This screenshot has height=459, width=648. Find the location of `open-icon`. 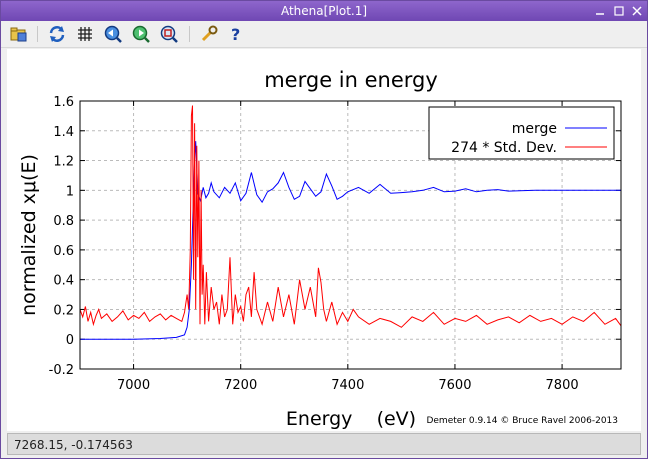

open-icon is located at coordinates (19, 34).